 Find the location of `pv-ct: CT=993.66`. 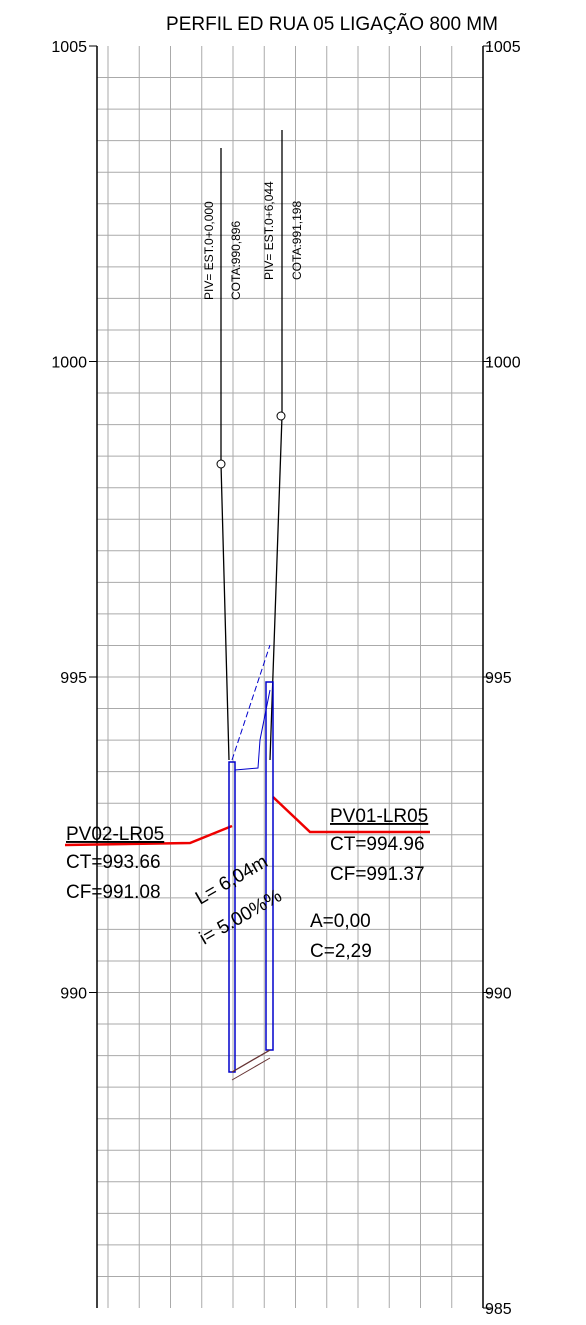

pv-ct: CT=993.66 is located at coordinates (113, 862).